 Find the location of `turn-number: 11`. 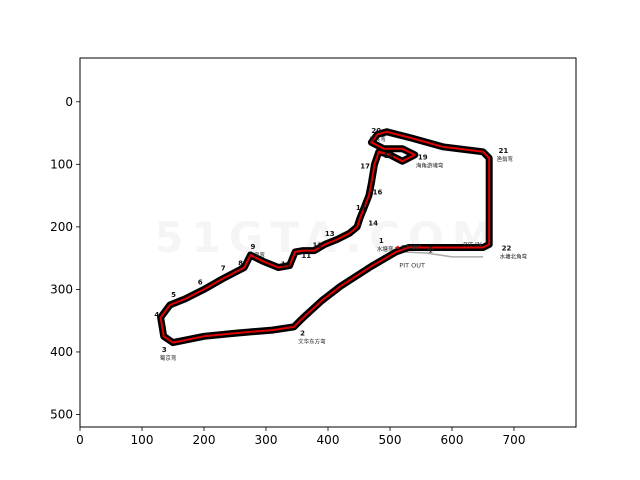

turn-number: 11 is located at coordinates (306, 256).